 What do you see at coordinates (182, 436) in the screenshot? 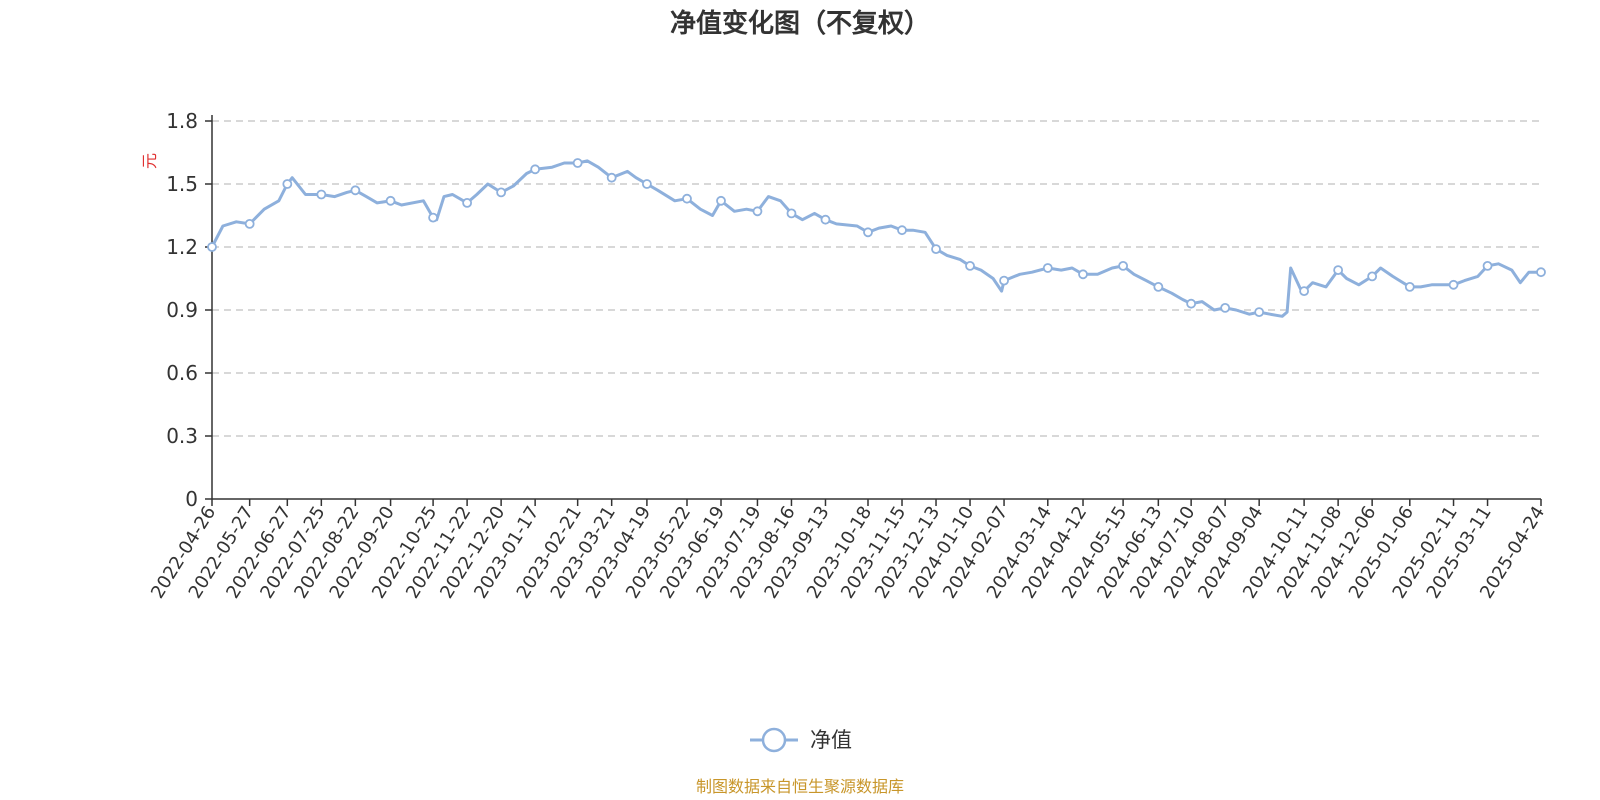
I see `y-tick-label: 0.3` at bounding box center [182, 436].